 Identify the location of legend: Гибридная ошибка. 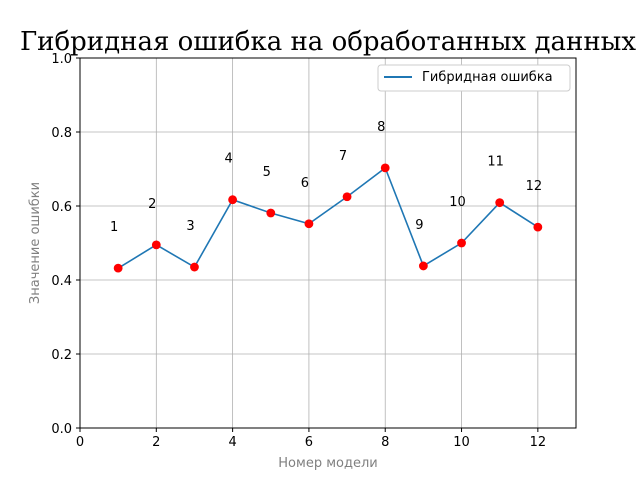
(474, 78).